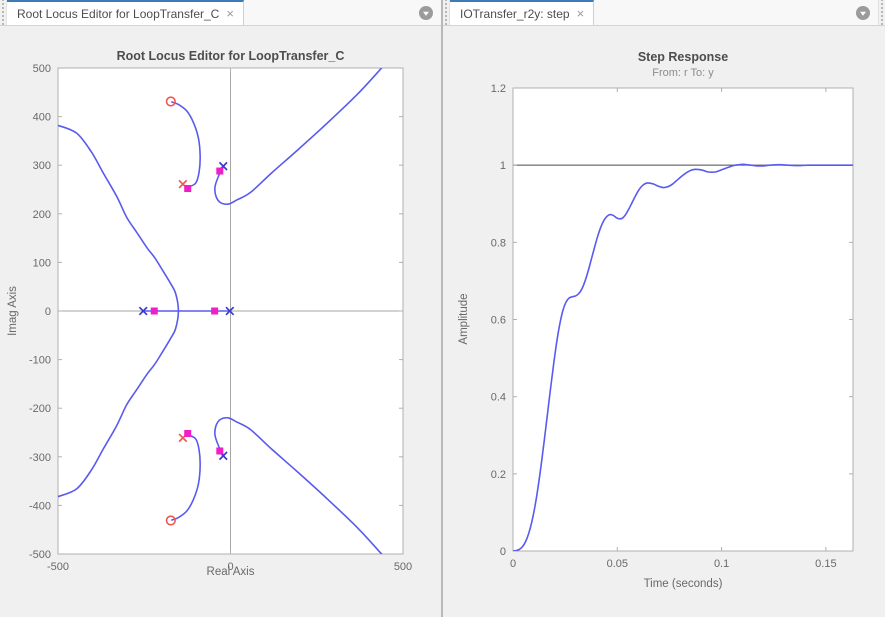  I want to click on svg-text: 0.15, so click(825, 564).